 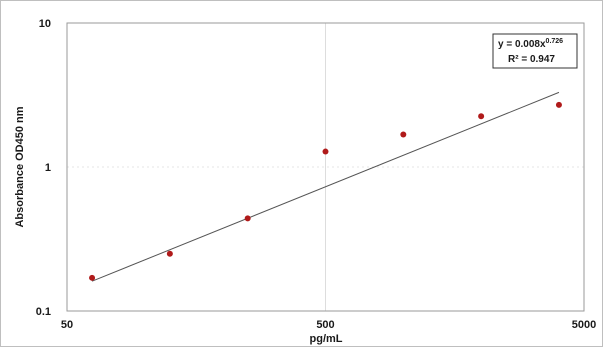 What do you see at coordinates (45, 24) in the screenshot?
I see `y-tick-label: 10` at bounding box center [45, 24].